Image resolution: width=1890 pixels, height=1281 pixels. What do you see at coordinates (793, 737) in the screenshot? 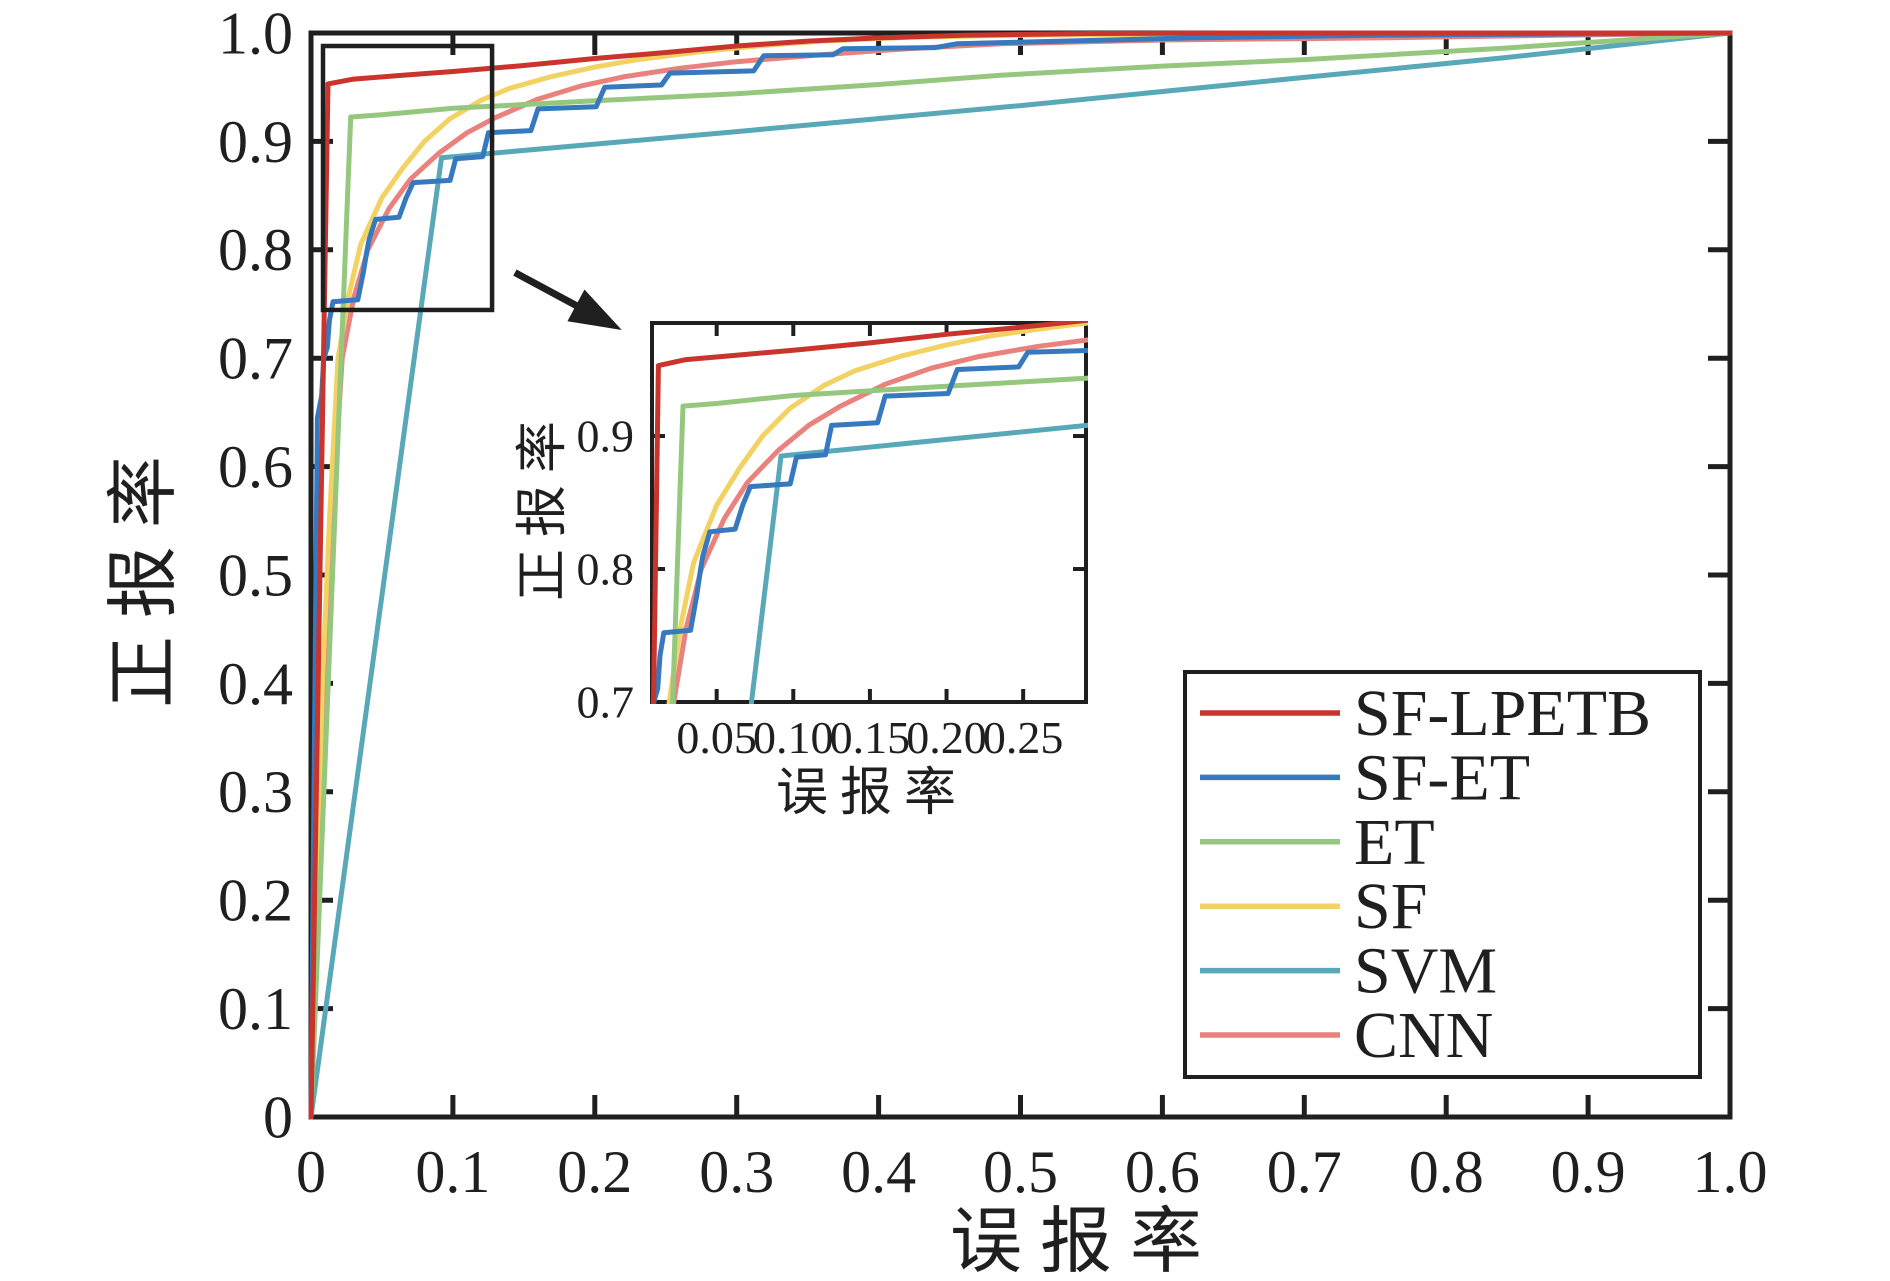
I see `inset-axes-xtick-label: 0.10` at bounding box center [793, 737].